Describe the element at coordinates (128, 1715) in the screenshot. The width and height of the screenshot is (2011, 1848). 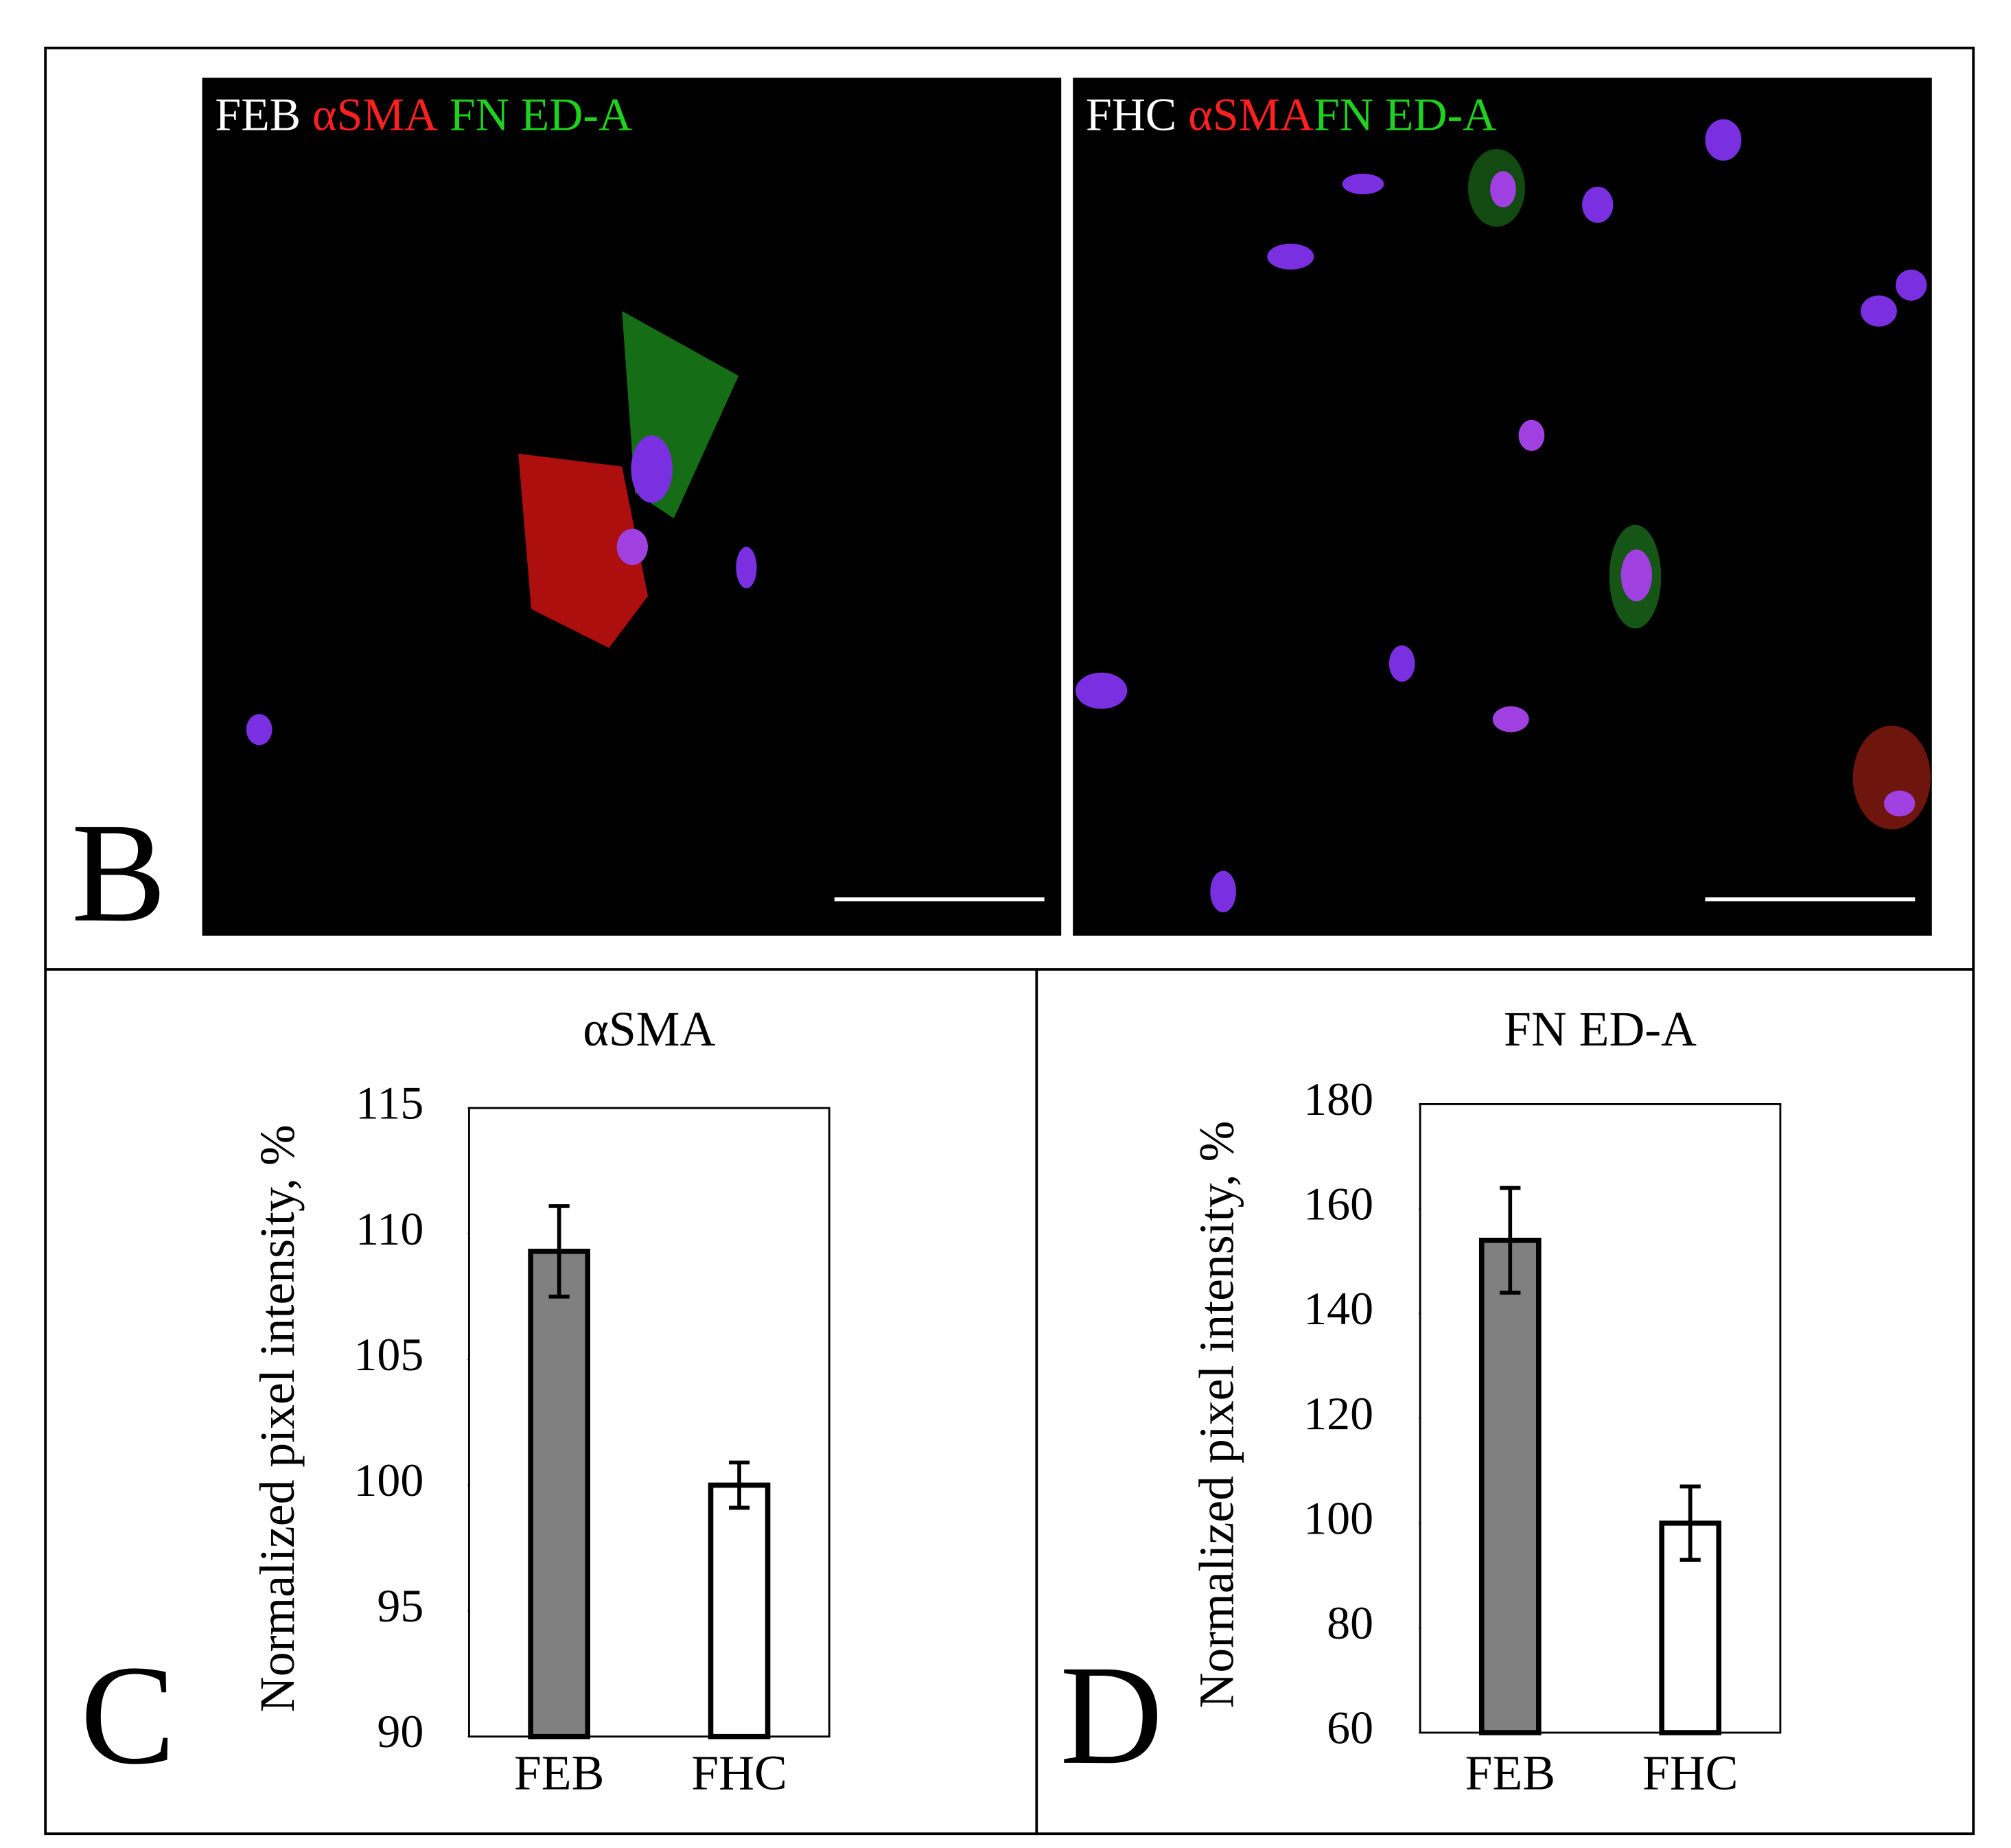
I see `panel-label: C` at that location.